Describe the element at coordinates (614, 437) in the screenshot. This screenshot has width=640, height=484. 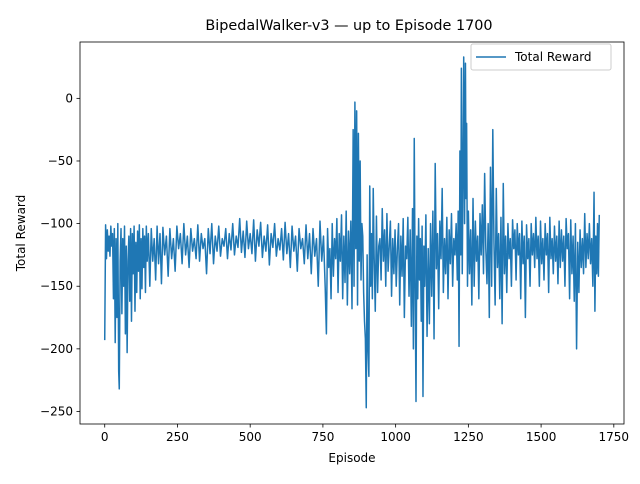
I see `x-tick-label: 1750` at that location.